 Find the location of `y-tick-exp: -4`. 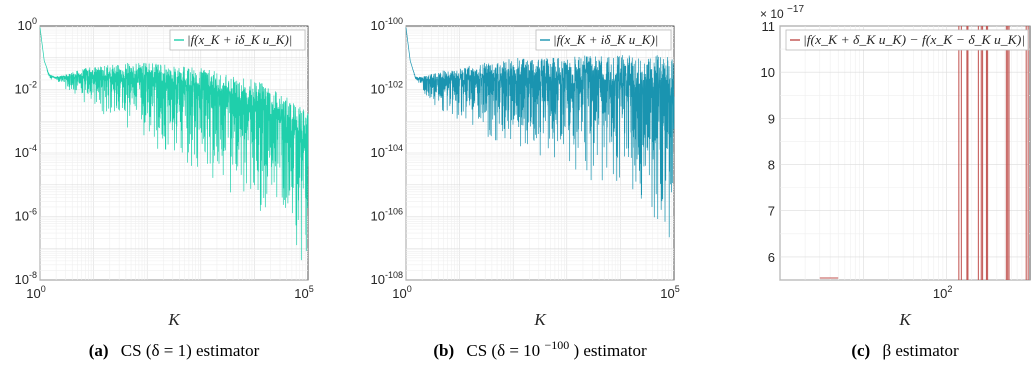

y-tick-exp: -4 is located at coordinates (33, 148).